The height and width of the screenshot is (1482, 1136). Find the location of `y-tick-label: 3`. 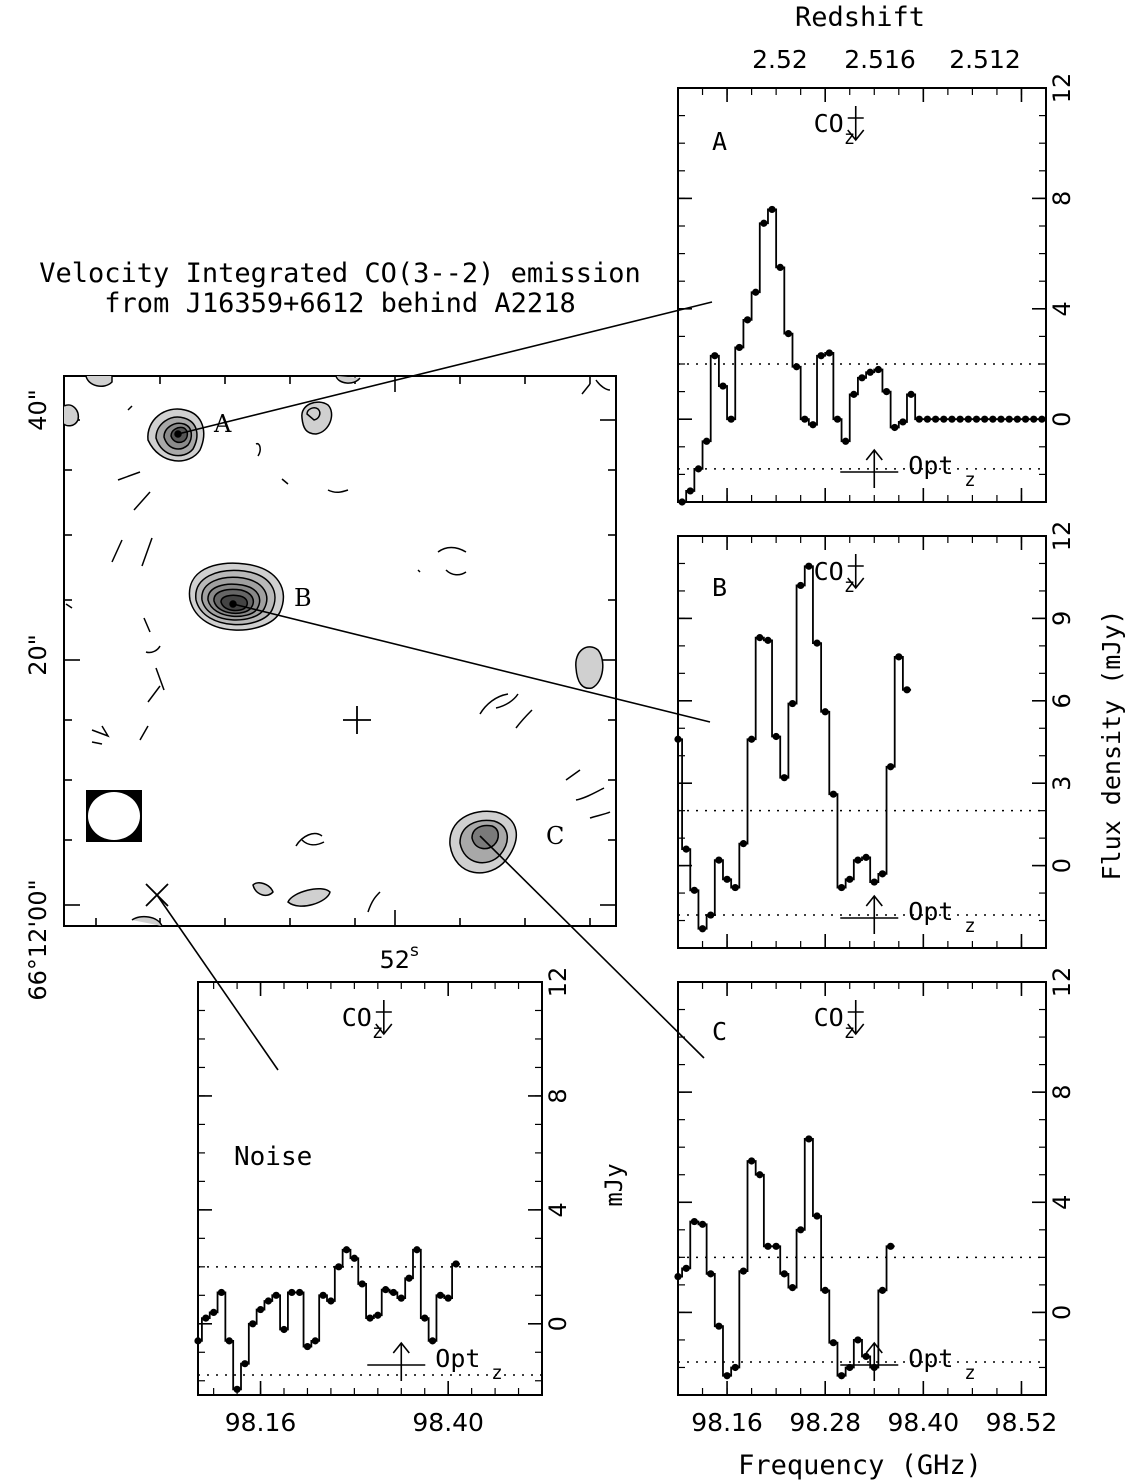

y-tick-label: 3 is located at coordinates (1062, 783).